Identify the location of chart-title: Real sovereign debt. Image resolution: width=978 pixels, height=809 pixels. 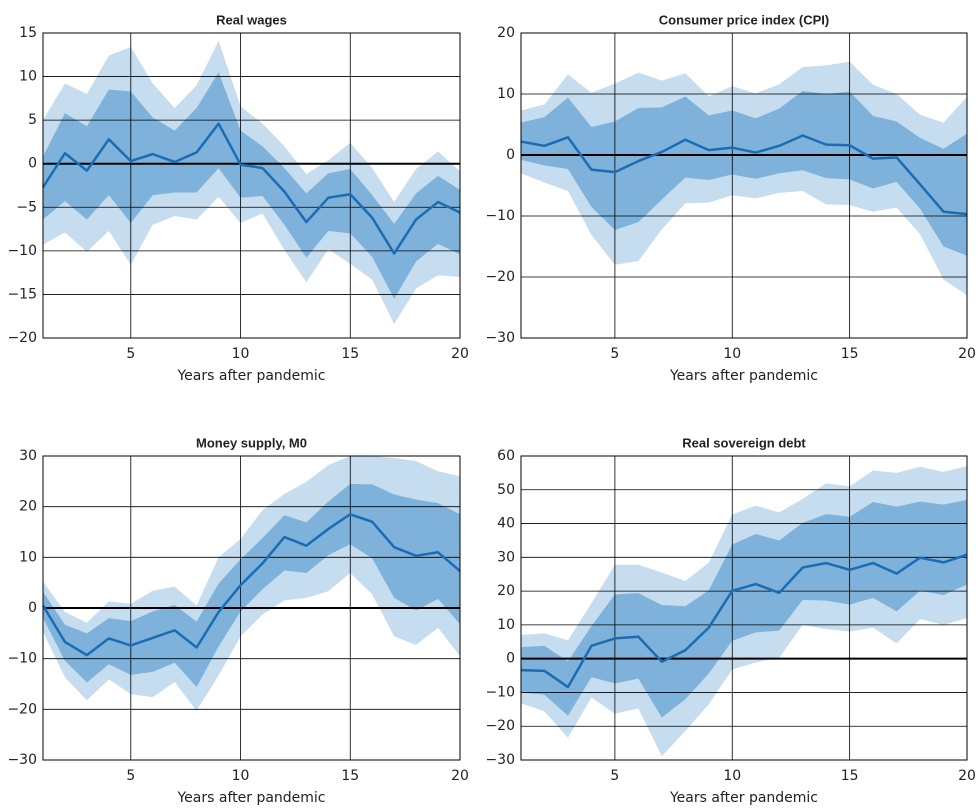
(744, 442).